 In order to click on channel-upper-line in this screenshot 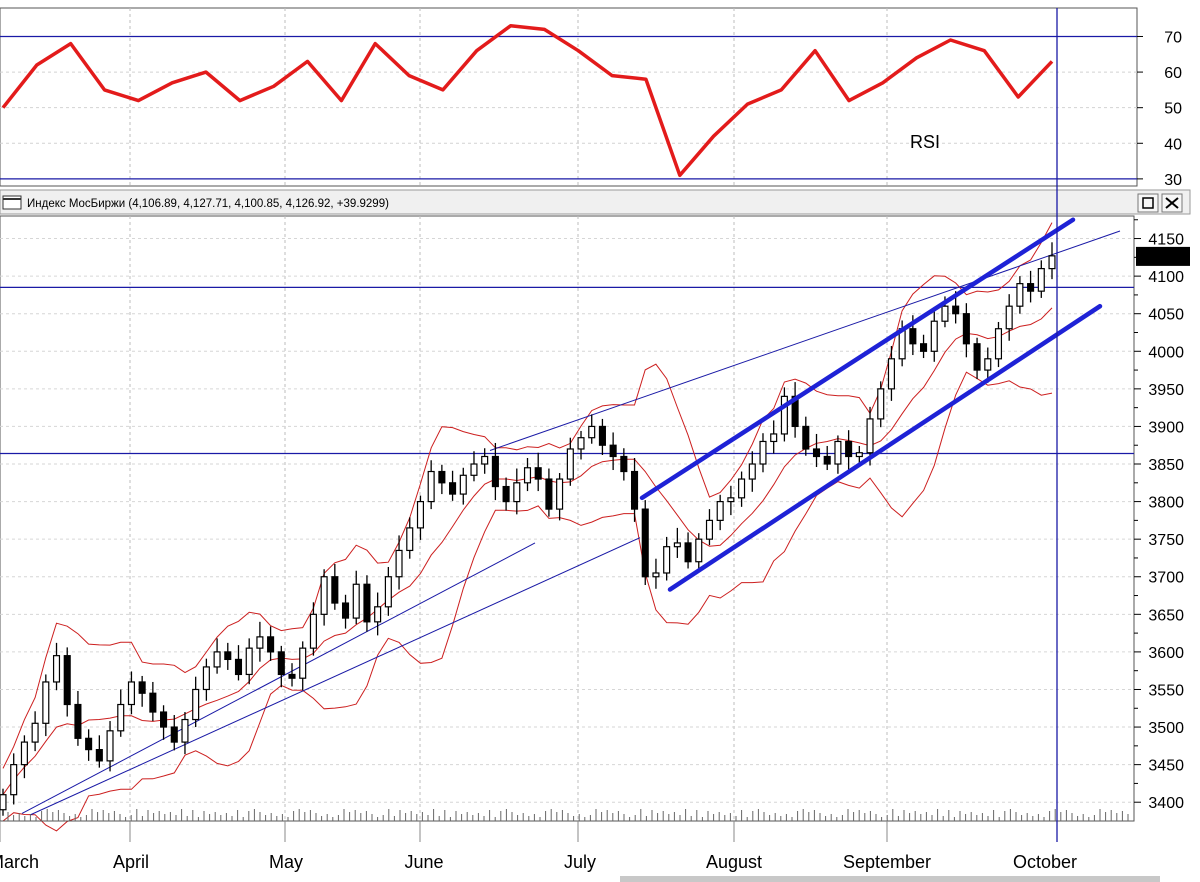, I will do `click(857, 359)`.